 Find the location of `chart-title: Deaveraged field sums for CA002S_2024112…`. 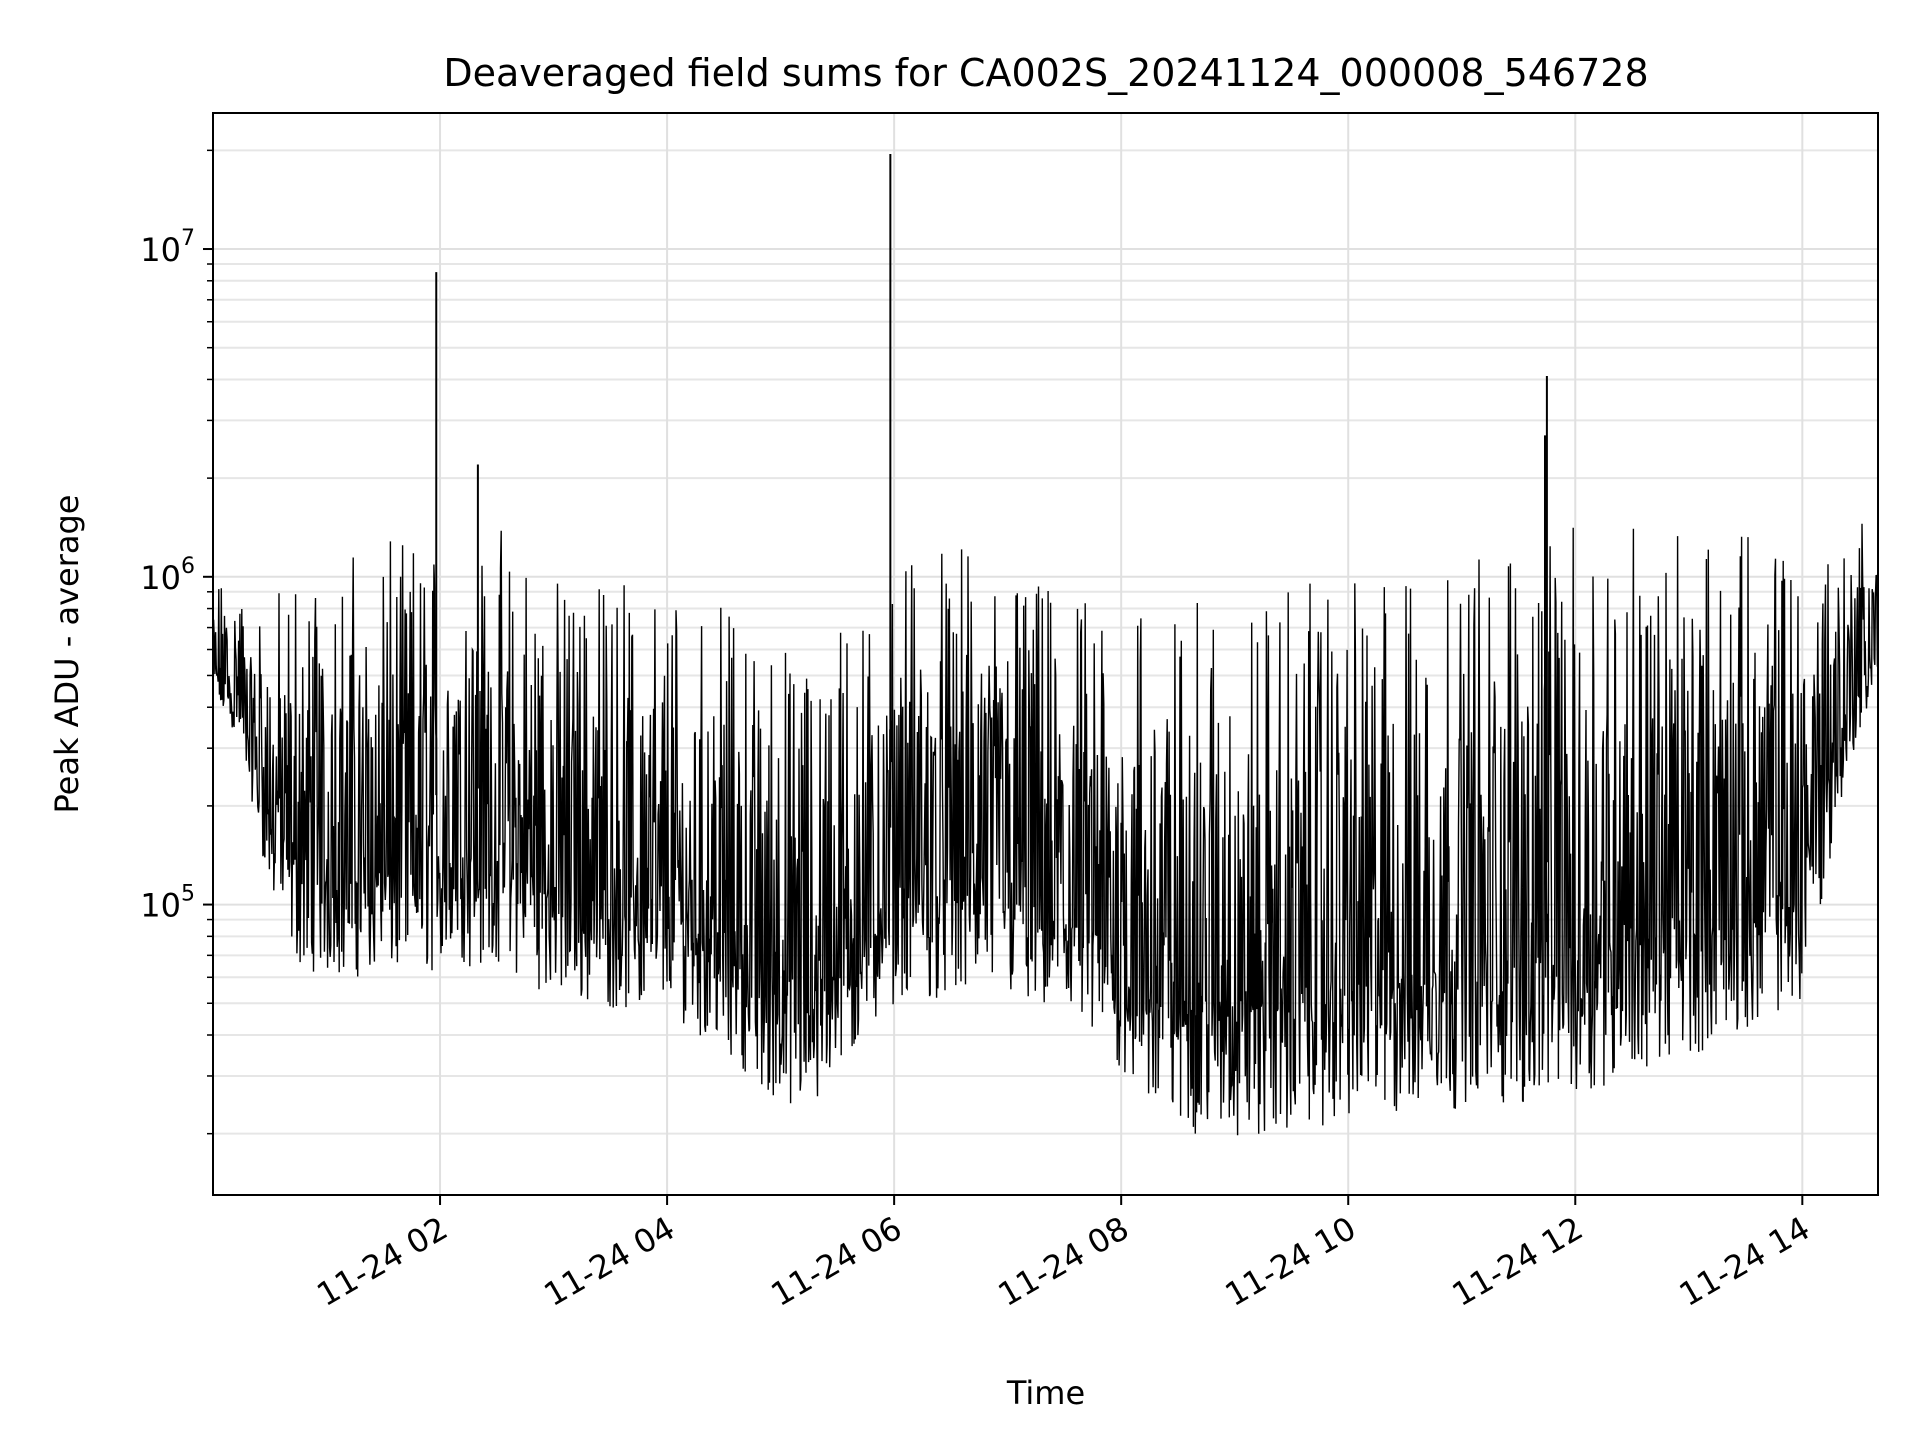

chart-title: Deaveraged field sums for CA002S_2024112… is located at coordinates (1045, 73).